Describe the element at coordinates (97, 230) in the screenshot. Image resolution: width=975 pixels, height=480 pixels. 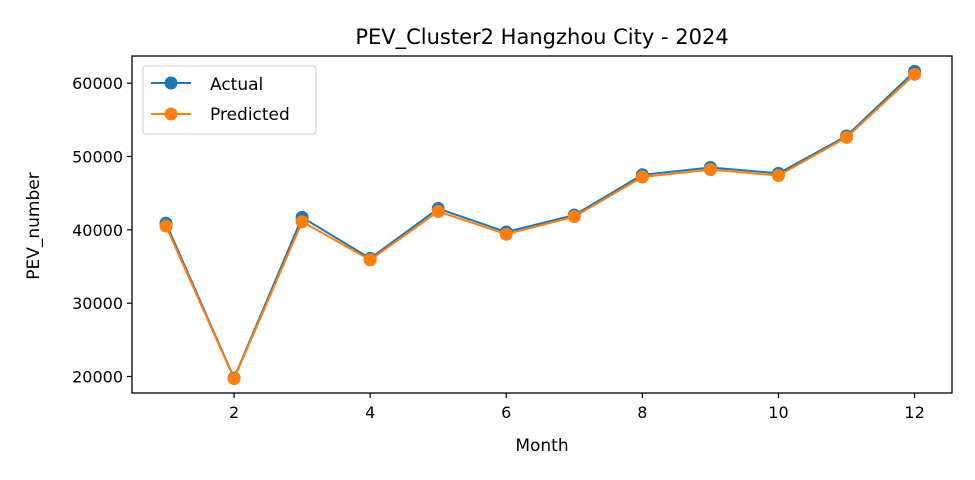
I see `y-tick-label: 40000` at that location.